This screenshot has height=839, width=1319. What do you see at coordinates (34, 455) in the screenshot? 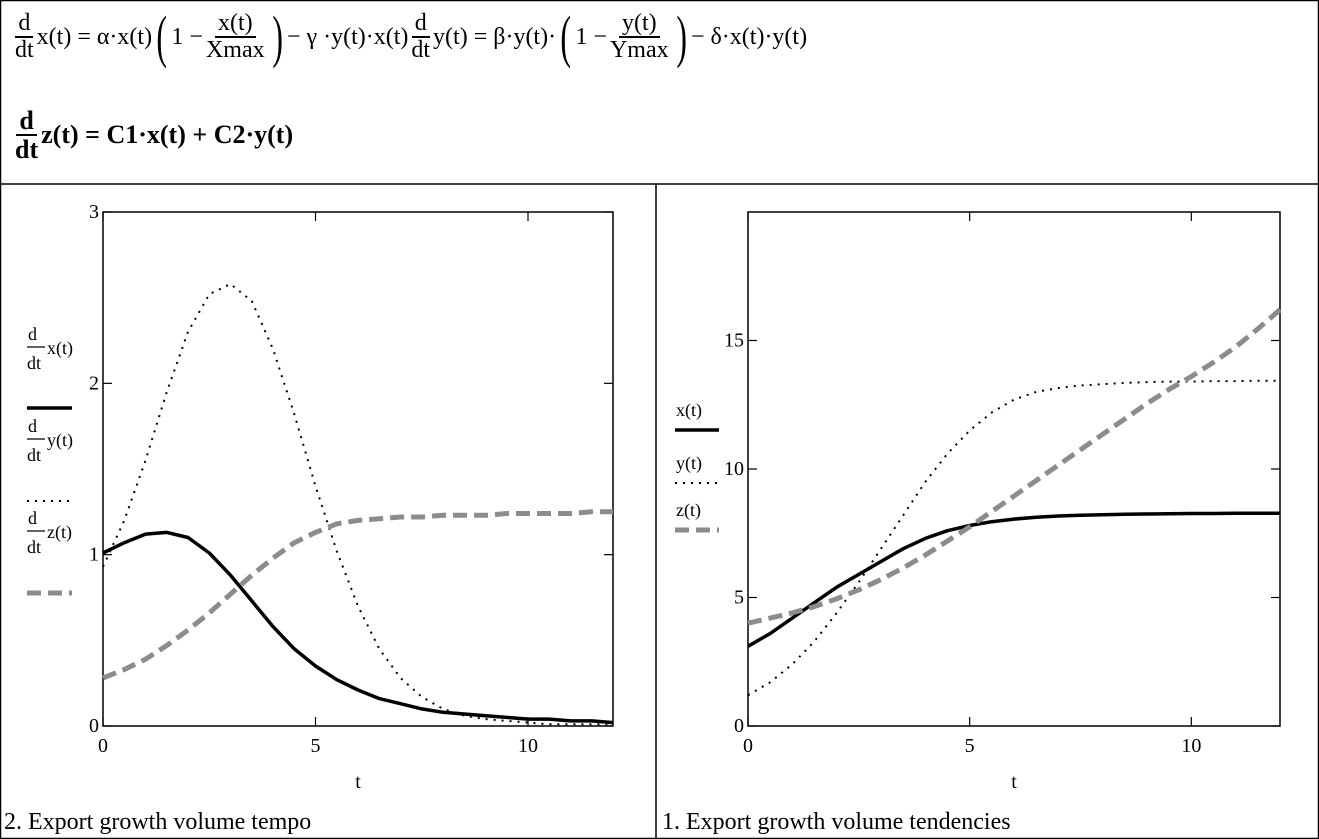
I see `legend-dt-y: dt` at bounding box center [34, 455].